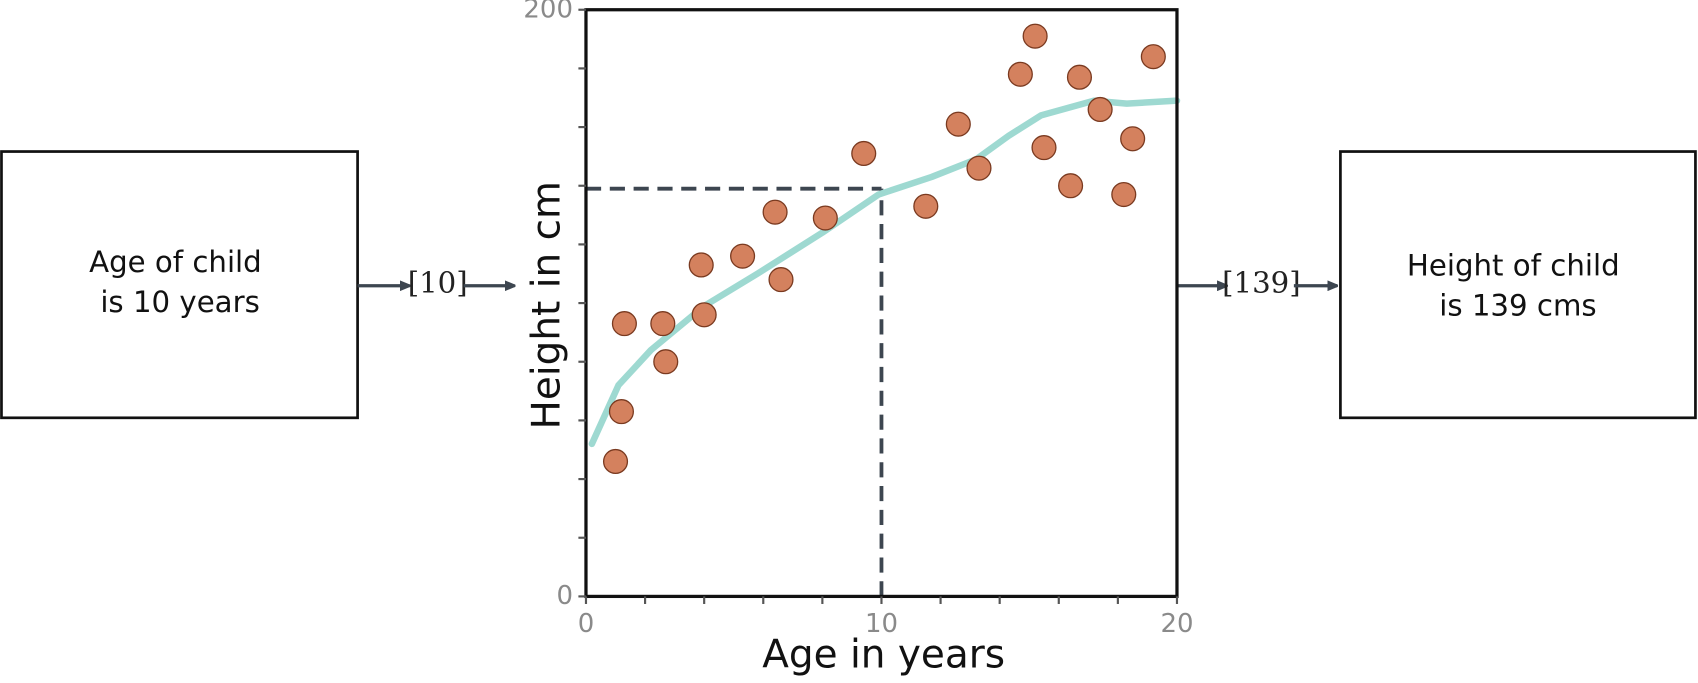 The width and height of the screenshot is (1698, 683). Describe the element at coordinates (1261, 283) in the screenshot. I see `output-value: [139]` at that location.